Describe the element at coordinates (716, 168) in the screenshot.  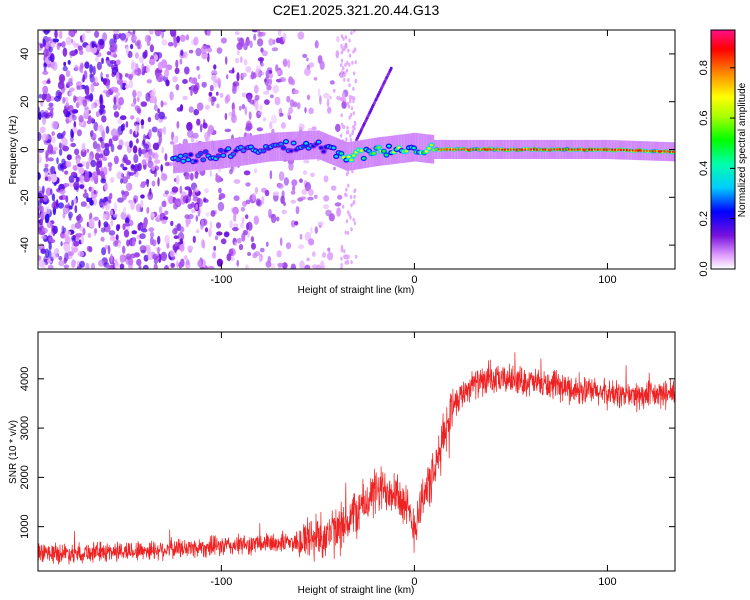
I see `colorbar-ticks: 0.0 0.2 0.4 0.6 0.8` at that location.